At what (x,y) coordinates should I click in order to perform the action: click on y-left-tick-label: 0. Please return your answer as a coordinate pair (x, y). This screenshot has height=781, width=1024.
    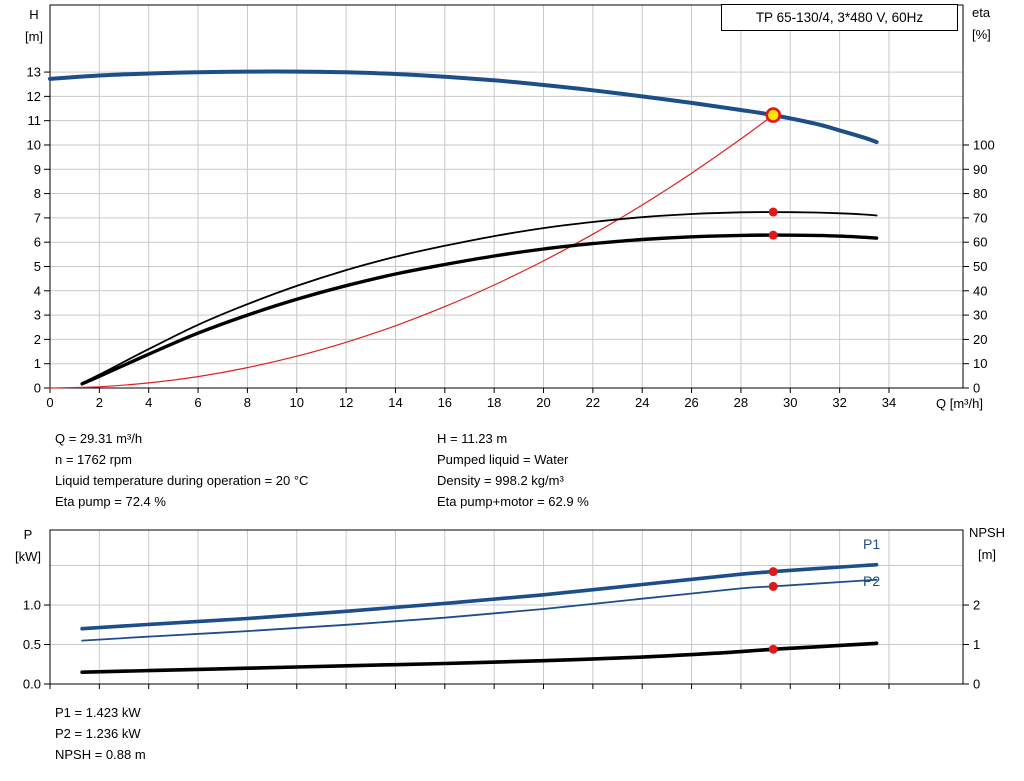
    Looking at the image, I should click on (37, 388).